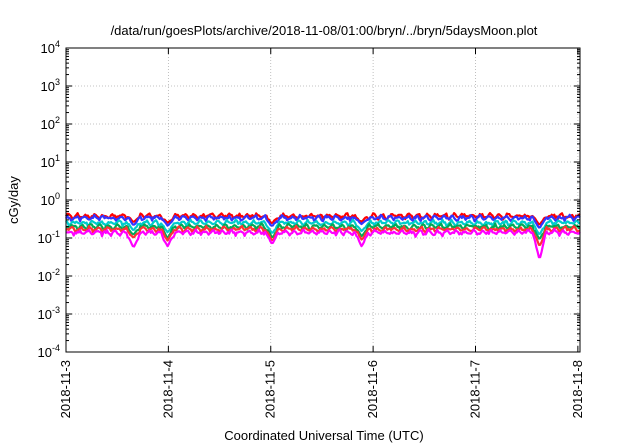 This screenshot has width=640, height=448. What do you see at coordinates (56, 234) in the screenshot?
I see `y-tick-exponent: -1` at bounding box center [56, 234].